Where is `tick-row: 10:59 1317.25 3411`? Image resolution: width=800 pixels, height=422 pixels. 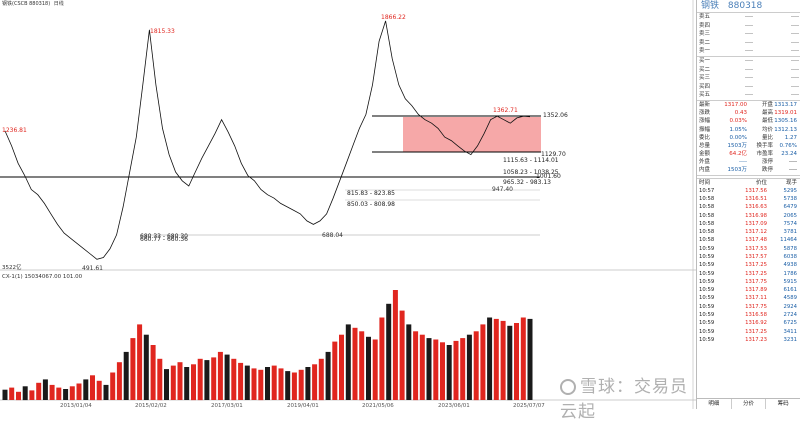
tick-row: 10:59 1317.25 3411 is located at coordinates (748, 332).